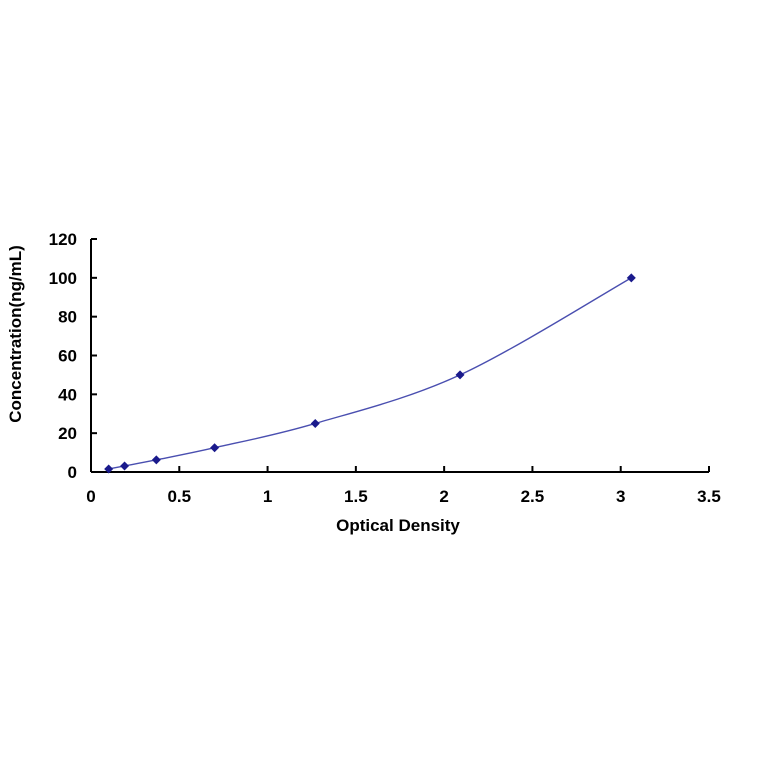 This screenshot has width=764, height=764. I want to click on y-tick-label: 60, so click(67, 356).